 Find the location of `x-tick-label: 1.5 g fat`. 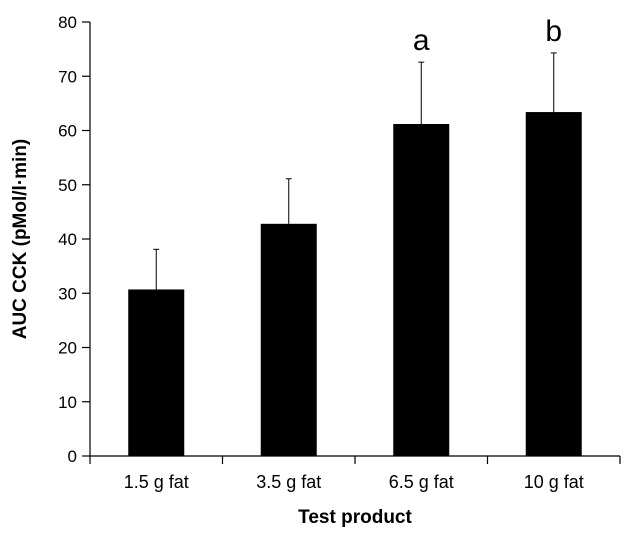

x-tick-label: 1.5 g fat is located at coordinates (156, 482).